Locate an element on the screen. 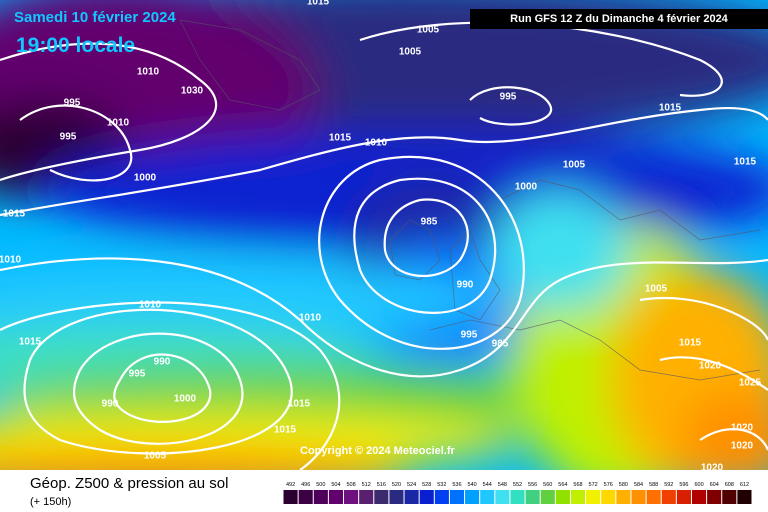 This screenshot has width=768, height=512. scale-label: 564 is located at coordinates (562, 485).